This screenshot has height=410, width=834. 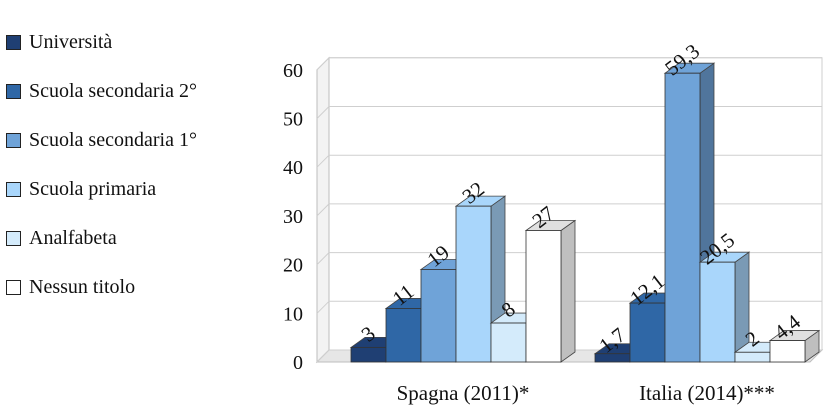 I want to click on y-tick-label: 20, so click(x=293, y=266).